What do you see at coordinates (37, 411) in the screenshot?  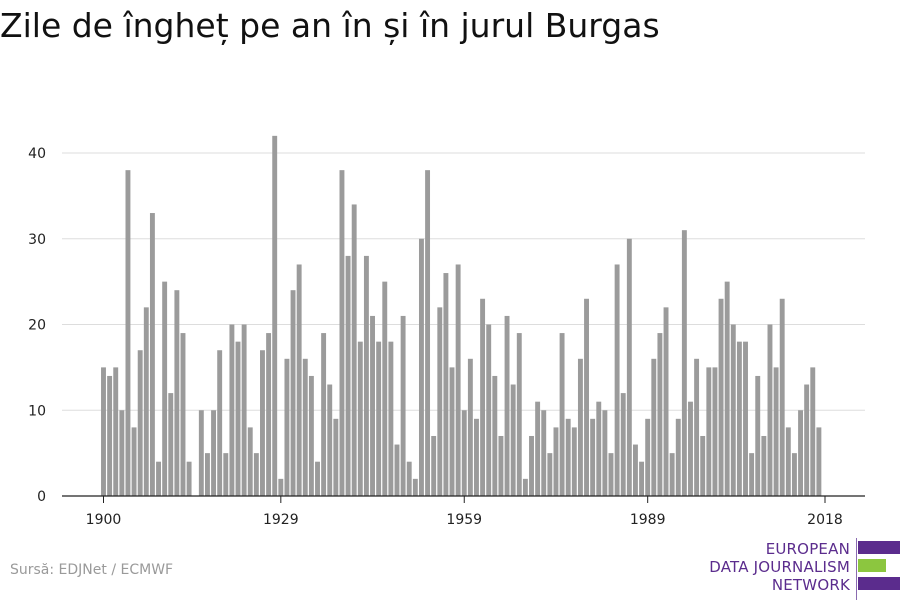 I see `y-tick-label: 10` at bounding box center [37, 411].